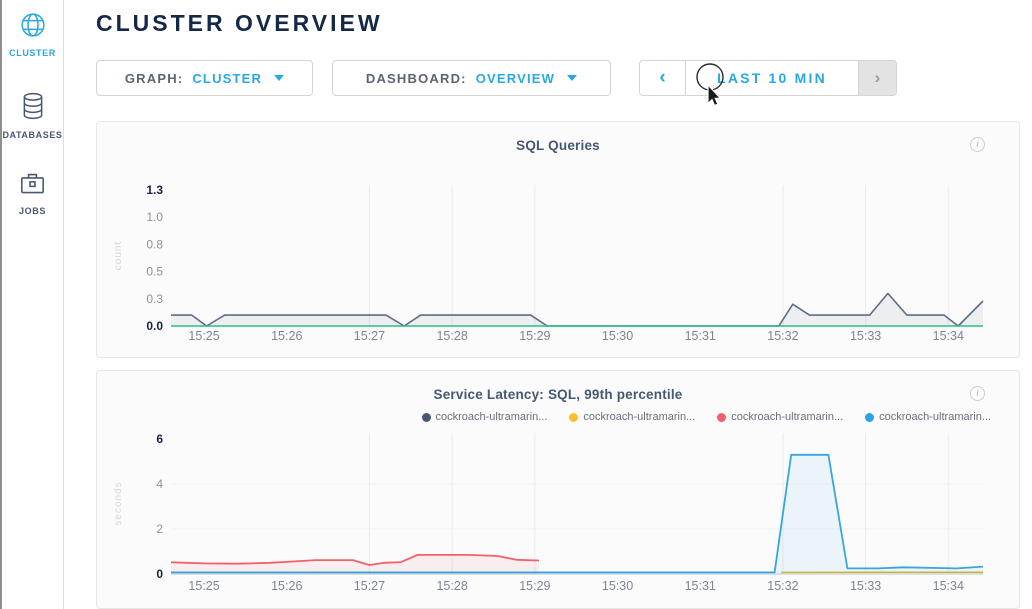  What do you see at coordinates (515, 78) in the screenshot?
I see `dashboard-dropdown-value: OVERVIEW` at bounding box center [515, 78].